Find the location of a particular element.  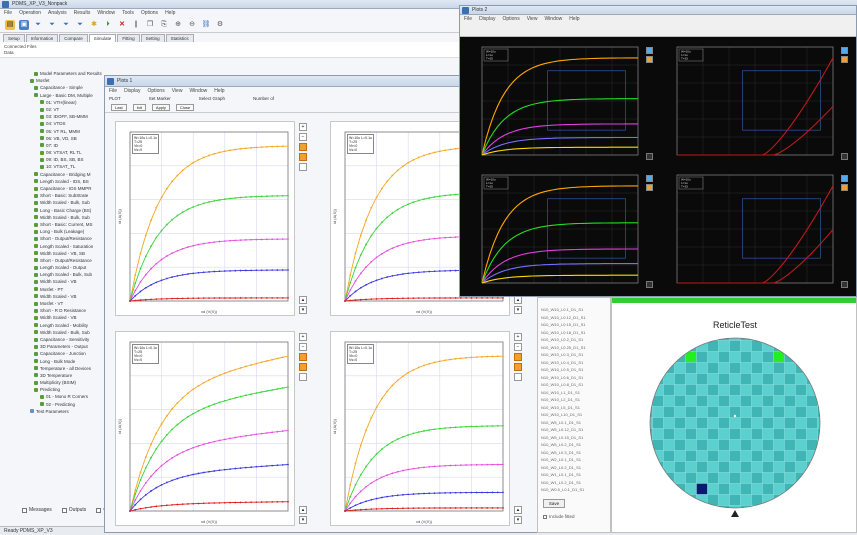

tree-item: Width Scaled - Bulk, Sub is located at coordinates (76, 332).